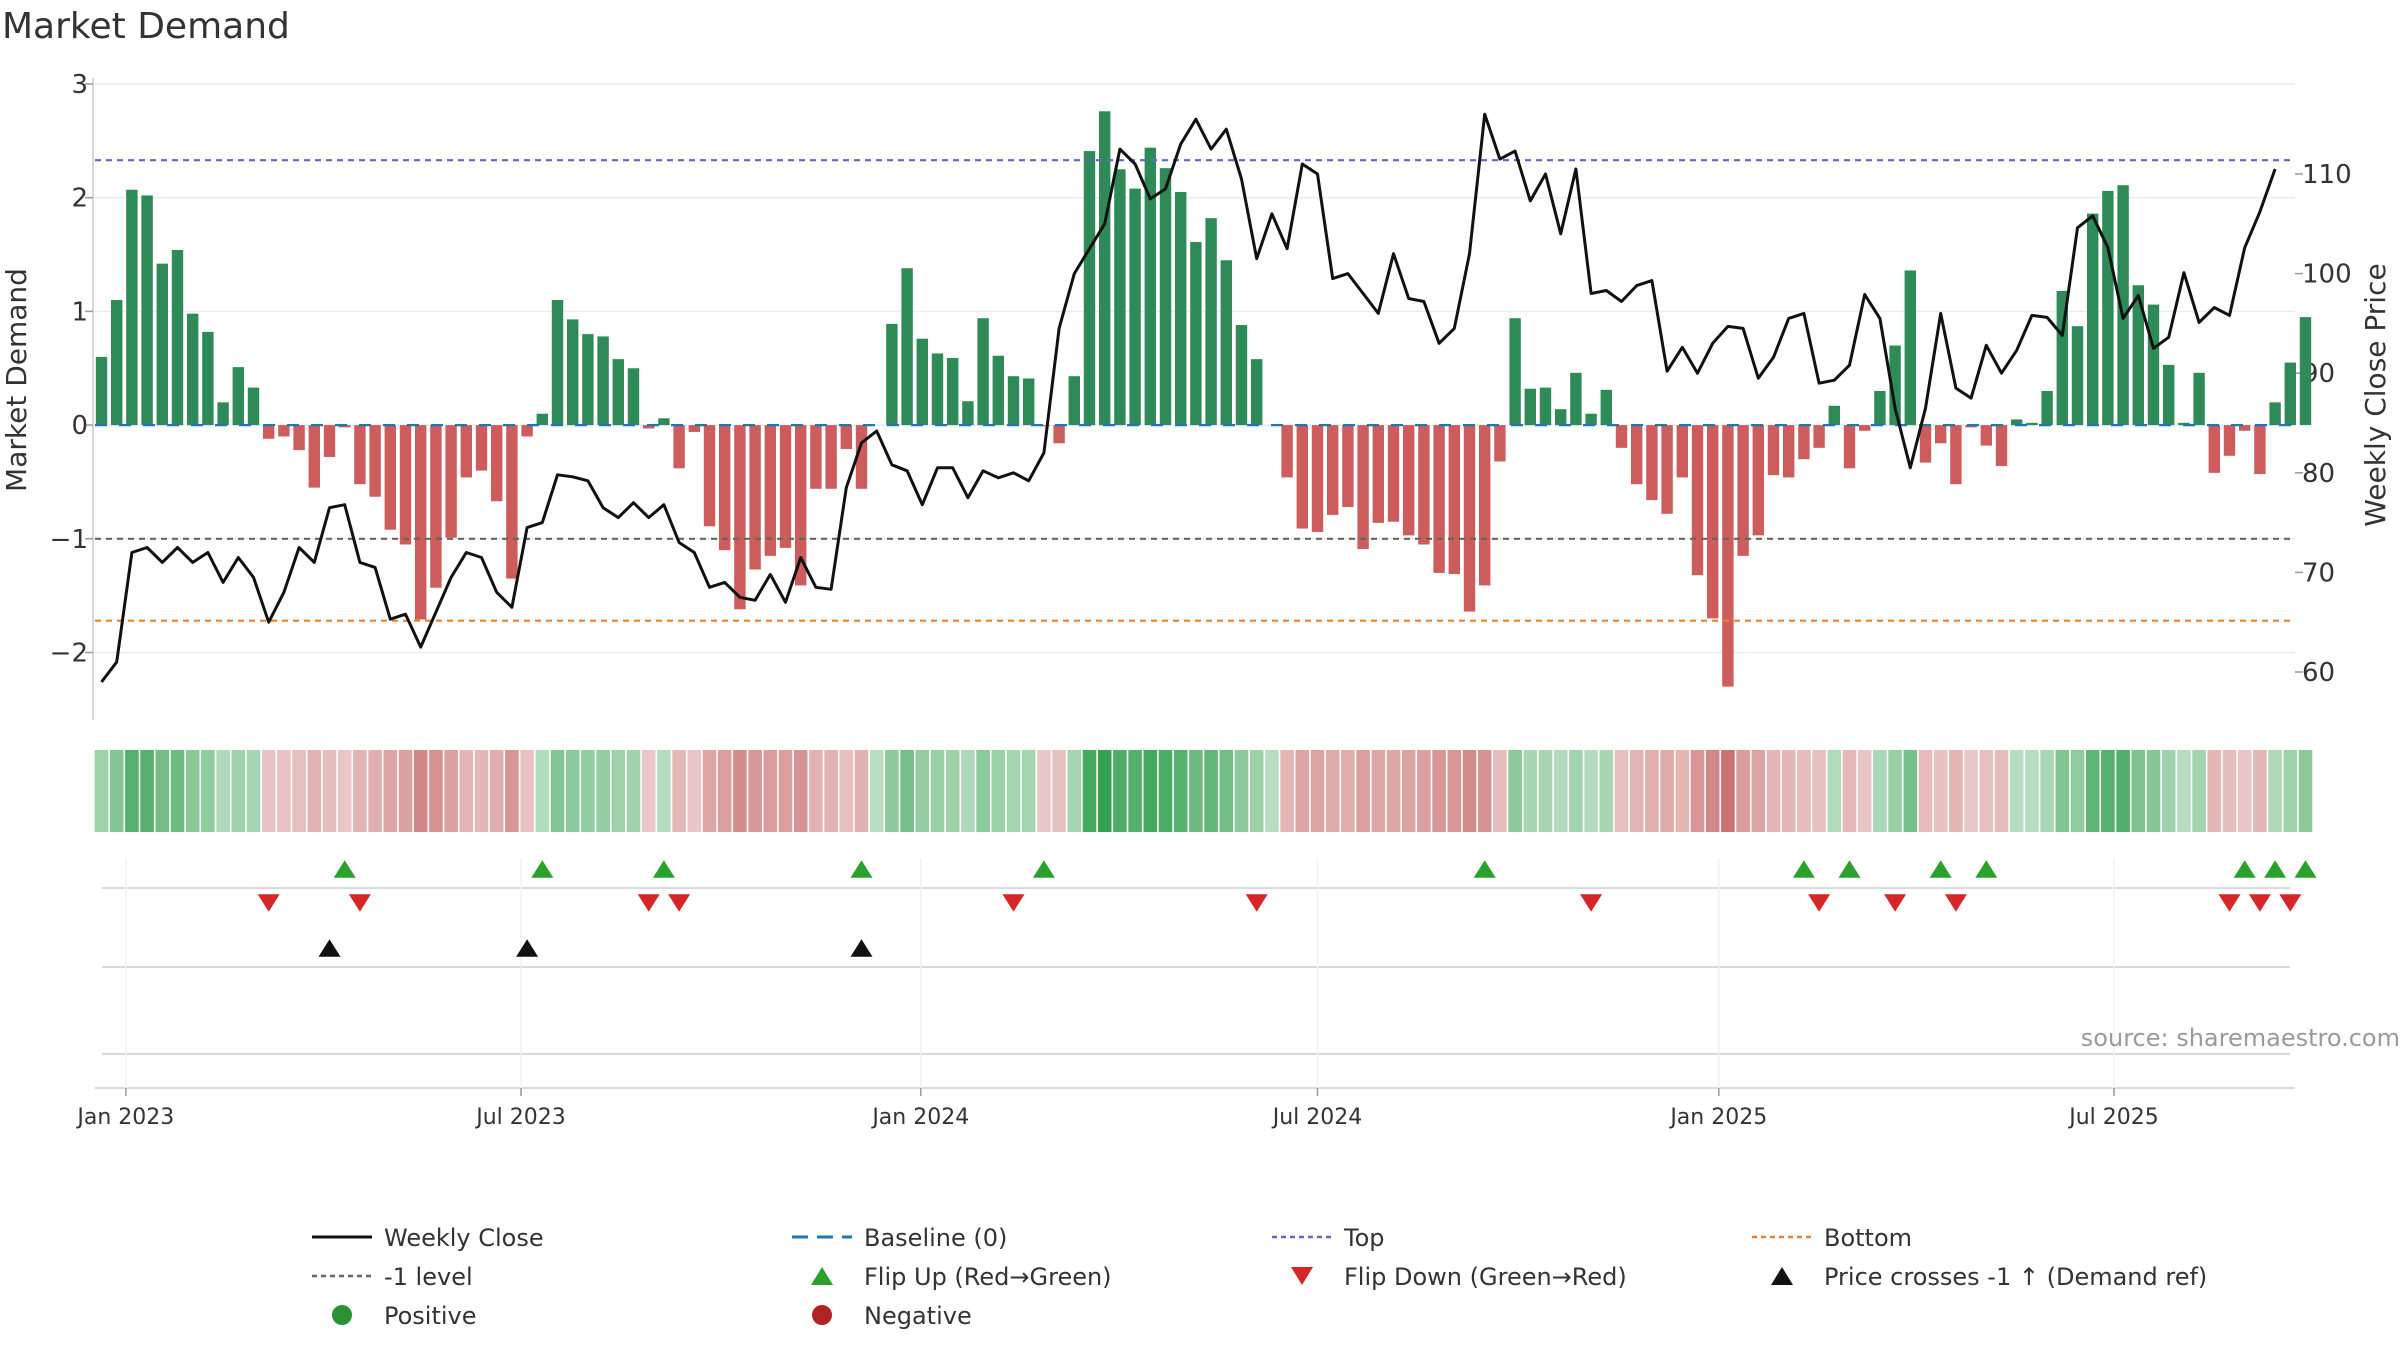 The image size is (2400, 1355). I want to click on left-tick-label: −2, so click(69, 654).